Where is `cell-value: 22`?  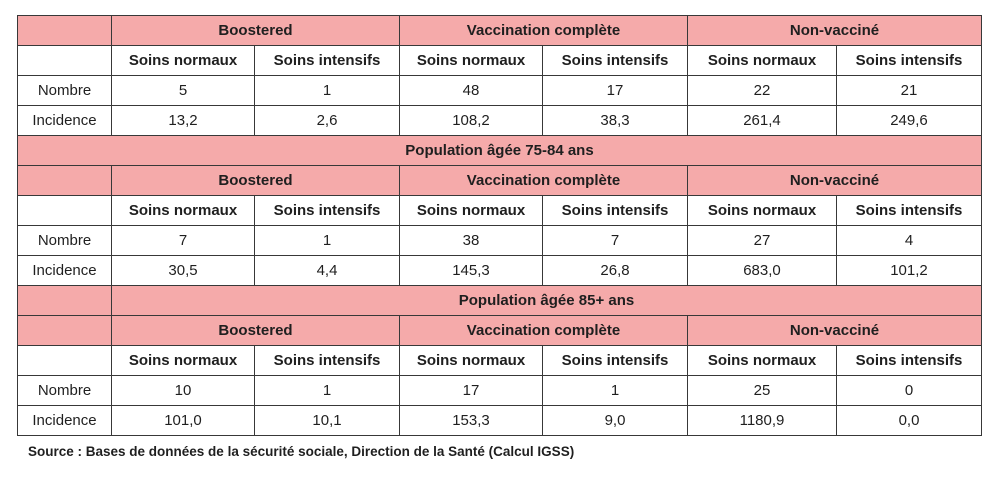 cell-value: 22 is located at coordinates (762, 90).